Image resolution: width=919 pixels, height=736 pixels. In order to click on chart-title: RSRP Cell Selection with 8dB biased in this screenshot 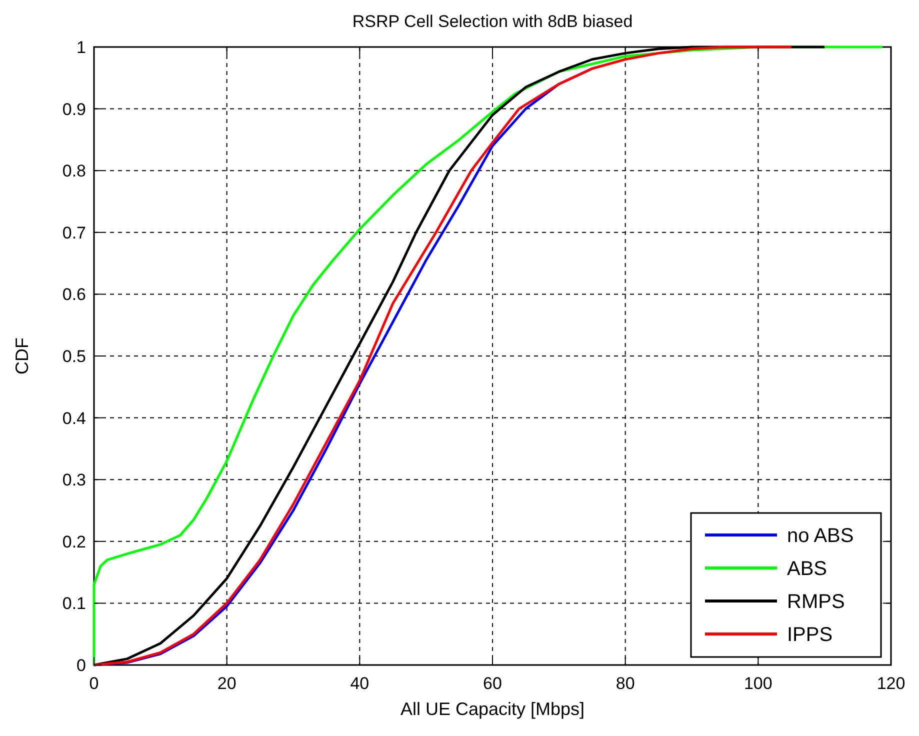, I will do `click(492, 21)`.